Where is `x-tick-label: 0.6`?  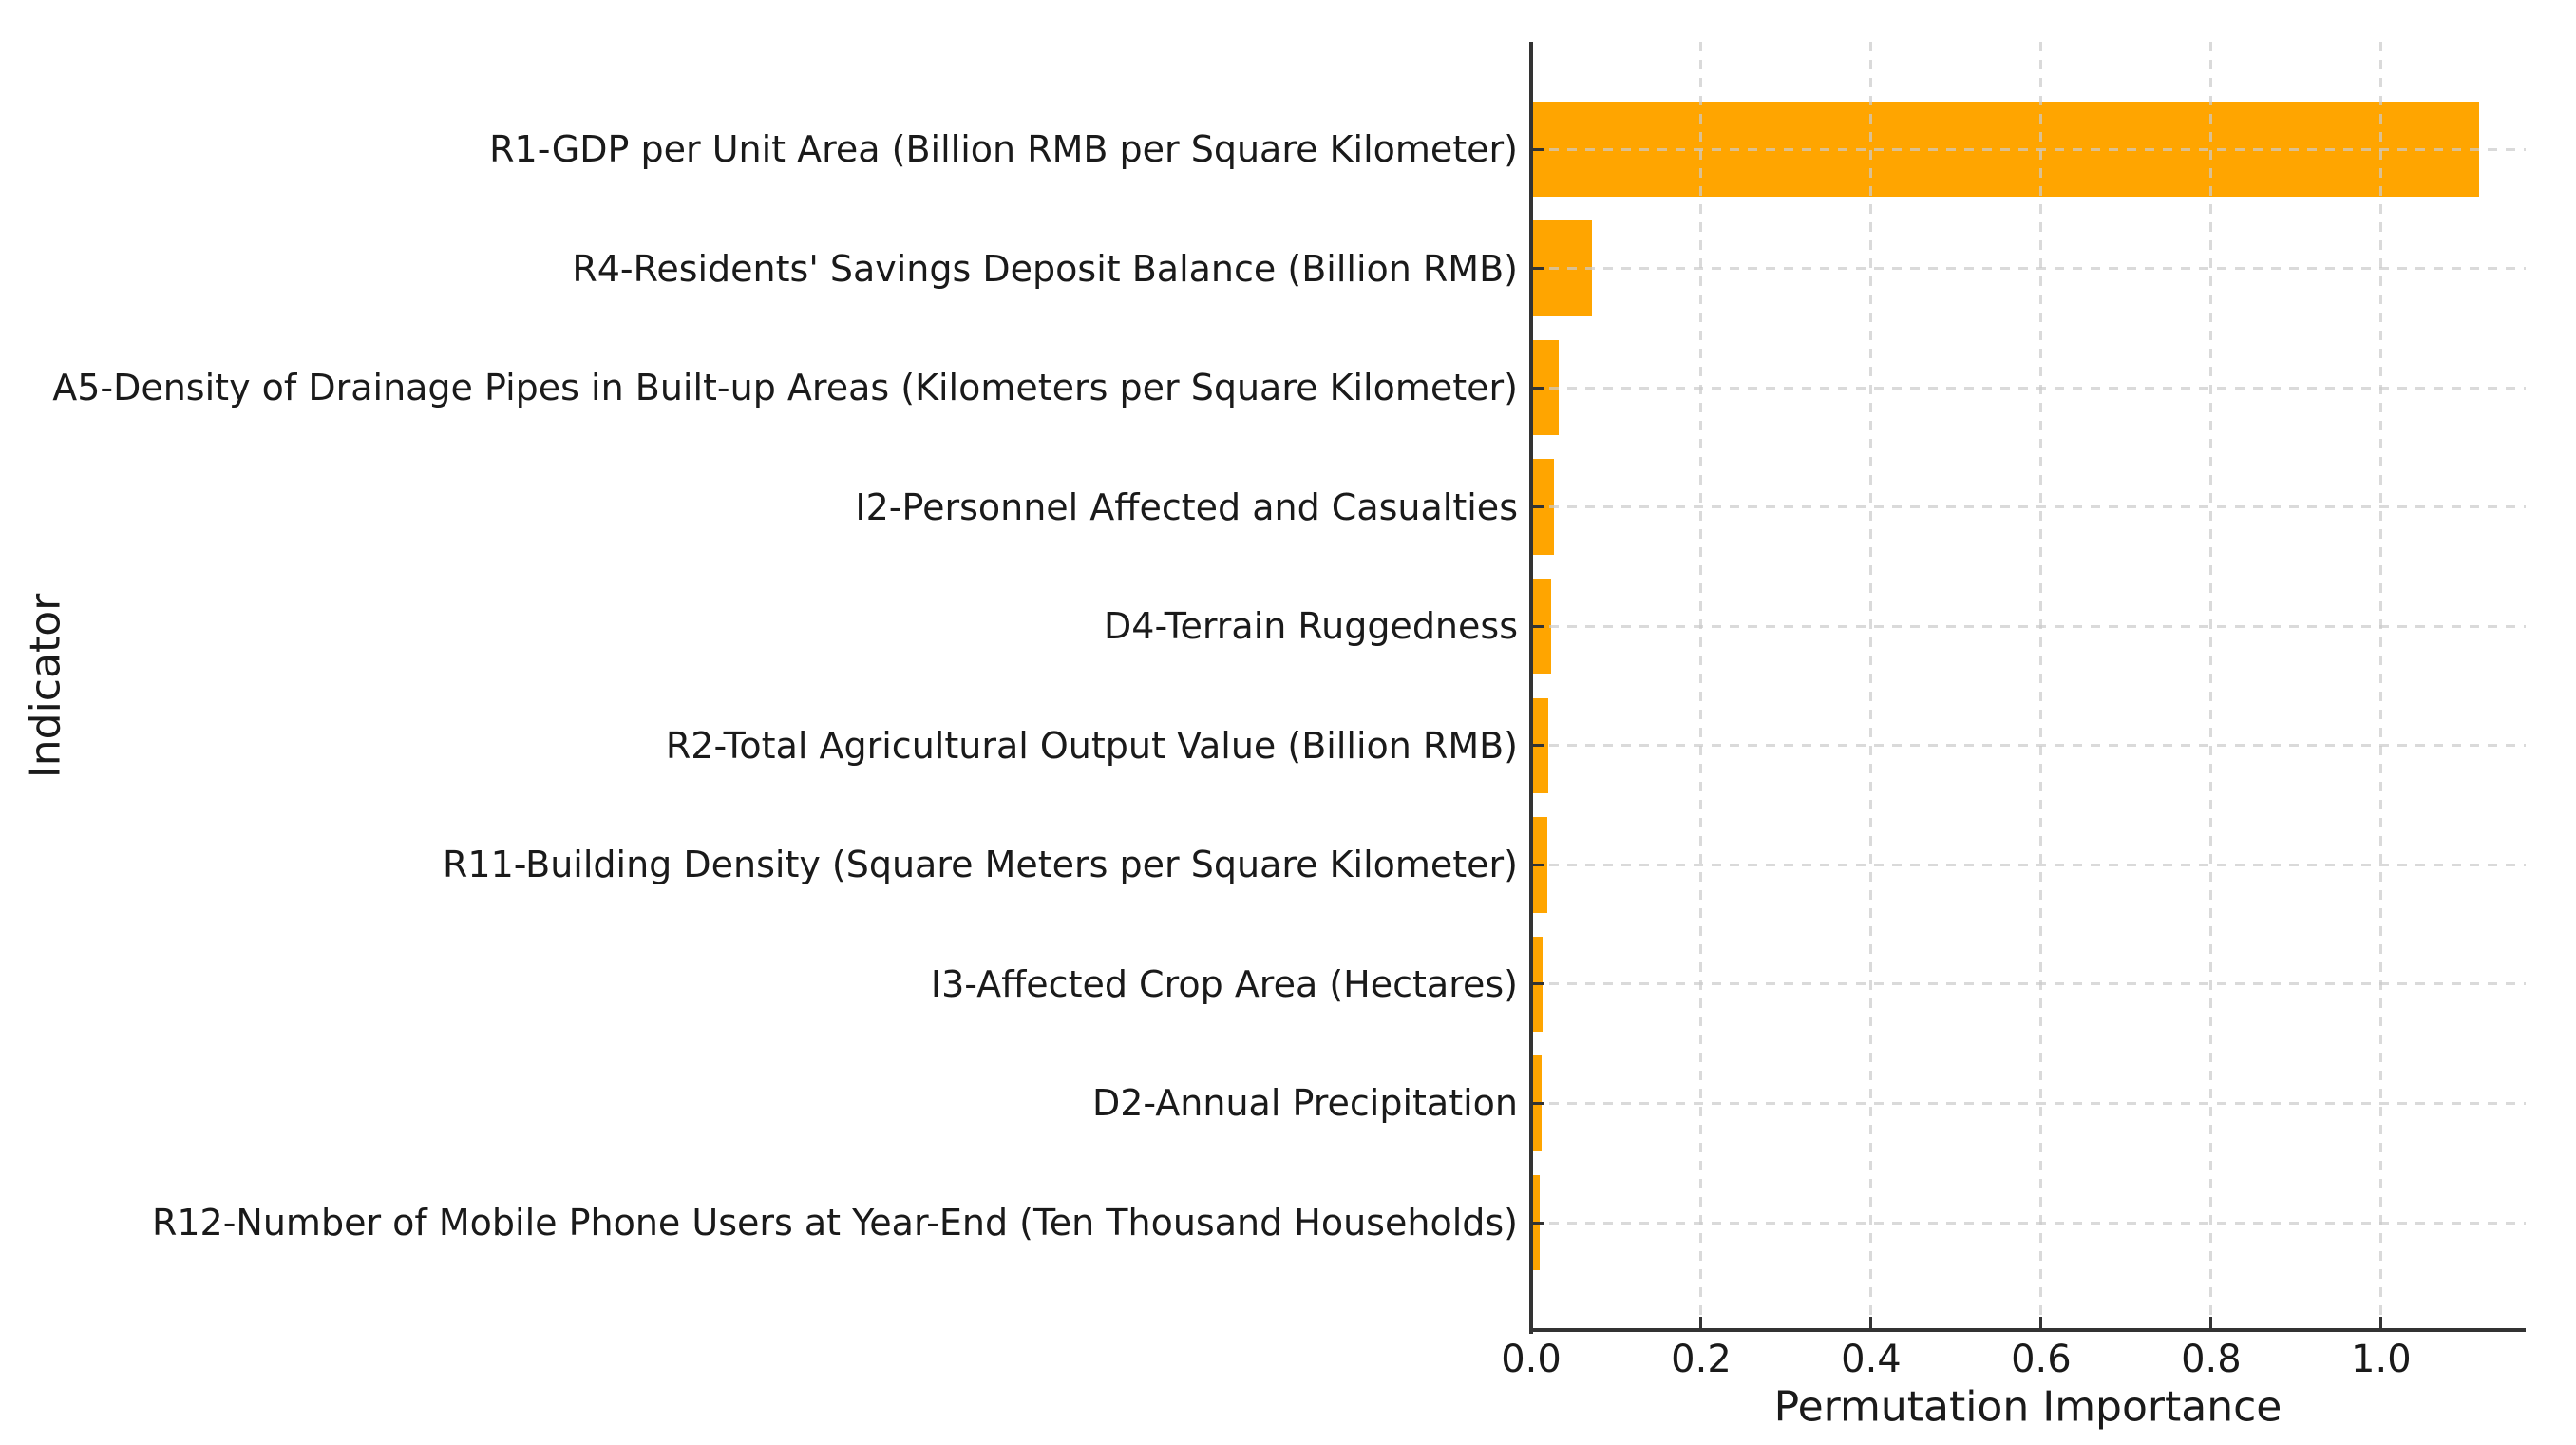
x-tick-label: 0.6 is located at coordinates (2041, 1359).